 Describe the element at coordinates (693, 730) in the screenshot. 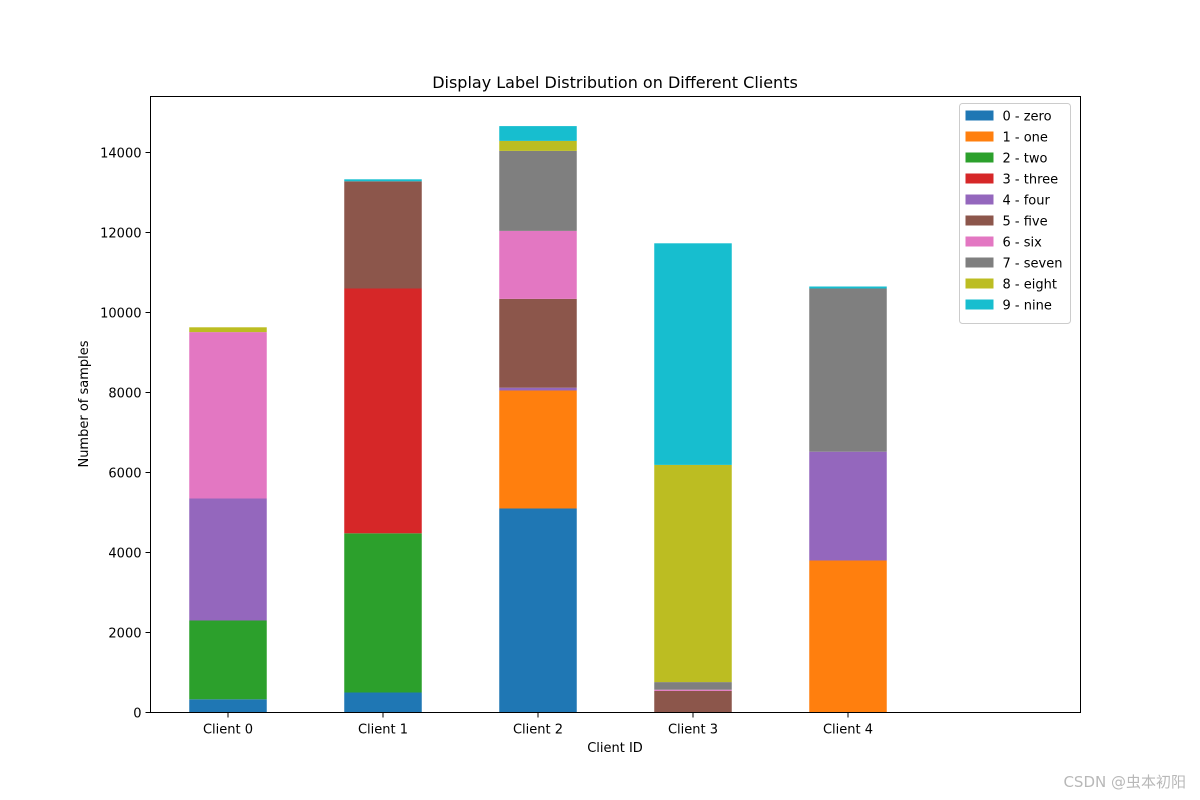

I see `x-tick-label: Client 3` at that location.